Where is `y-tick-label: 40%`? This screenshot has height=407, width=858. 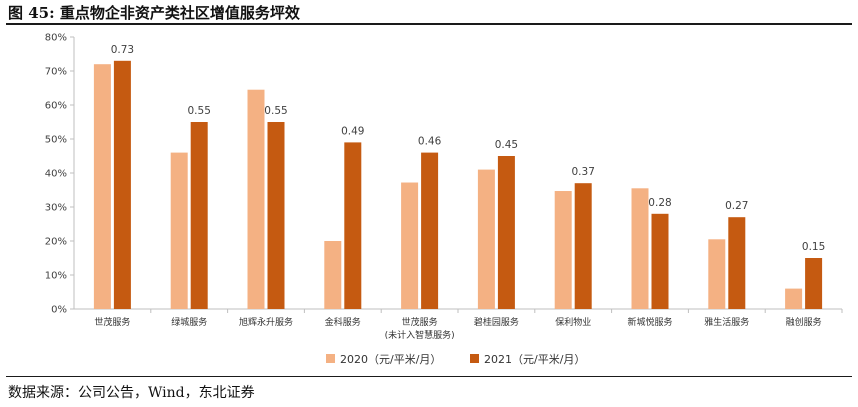
y-tick-label: 40% is located at coordinates (56, 174).